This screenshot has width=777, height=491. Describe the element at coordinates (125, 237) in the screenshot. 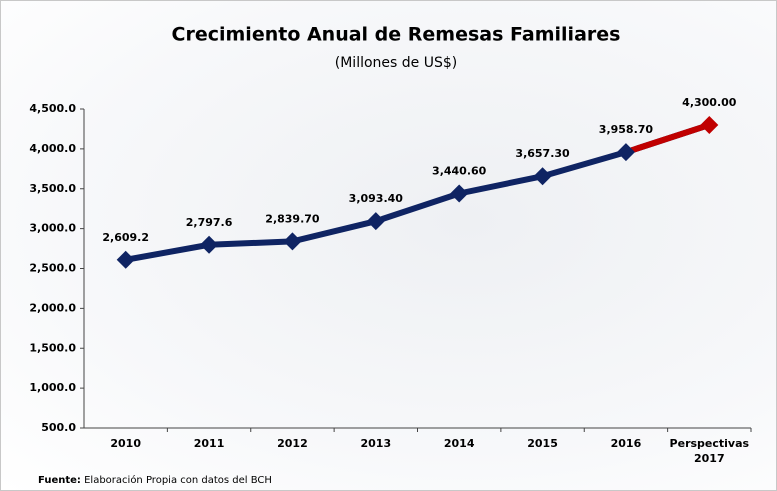

I see `data-label: 2,609.2` at that location.